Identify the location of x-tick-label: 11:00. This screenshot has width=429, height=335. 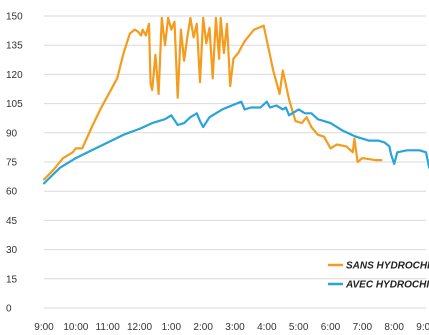
(108, 327).